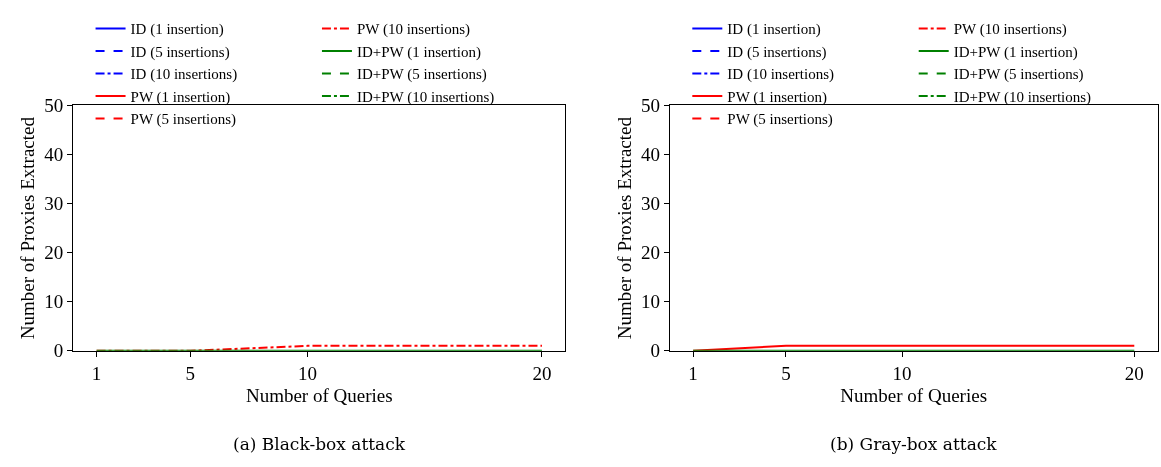 The width and height of the screenshot is (1161, 467). What do you see at coordinates (319, 444) in the screenshot?
I see `text: (a) Black-box attack` at bounding box center [319, 444].